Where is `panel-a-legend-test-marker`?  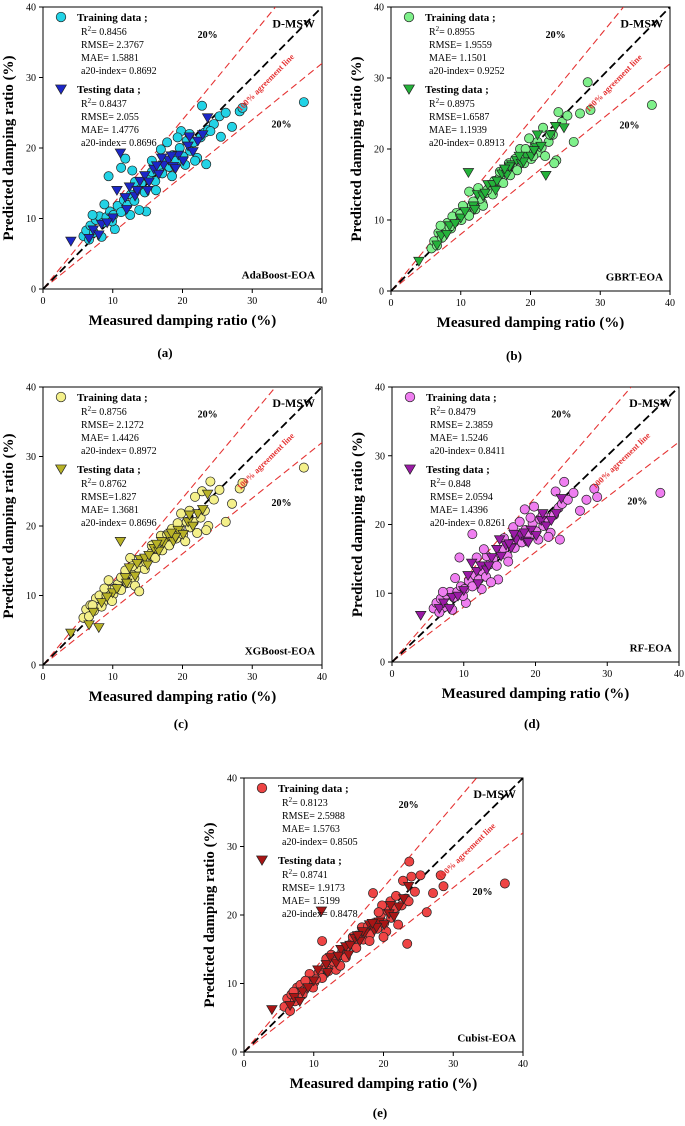
panel-a-legend-test-marker is located at coordinates (61, 89).